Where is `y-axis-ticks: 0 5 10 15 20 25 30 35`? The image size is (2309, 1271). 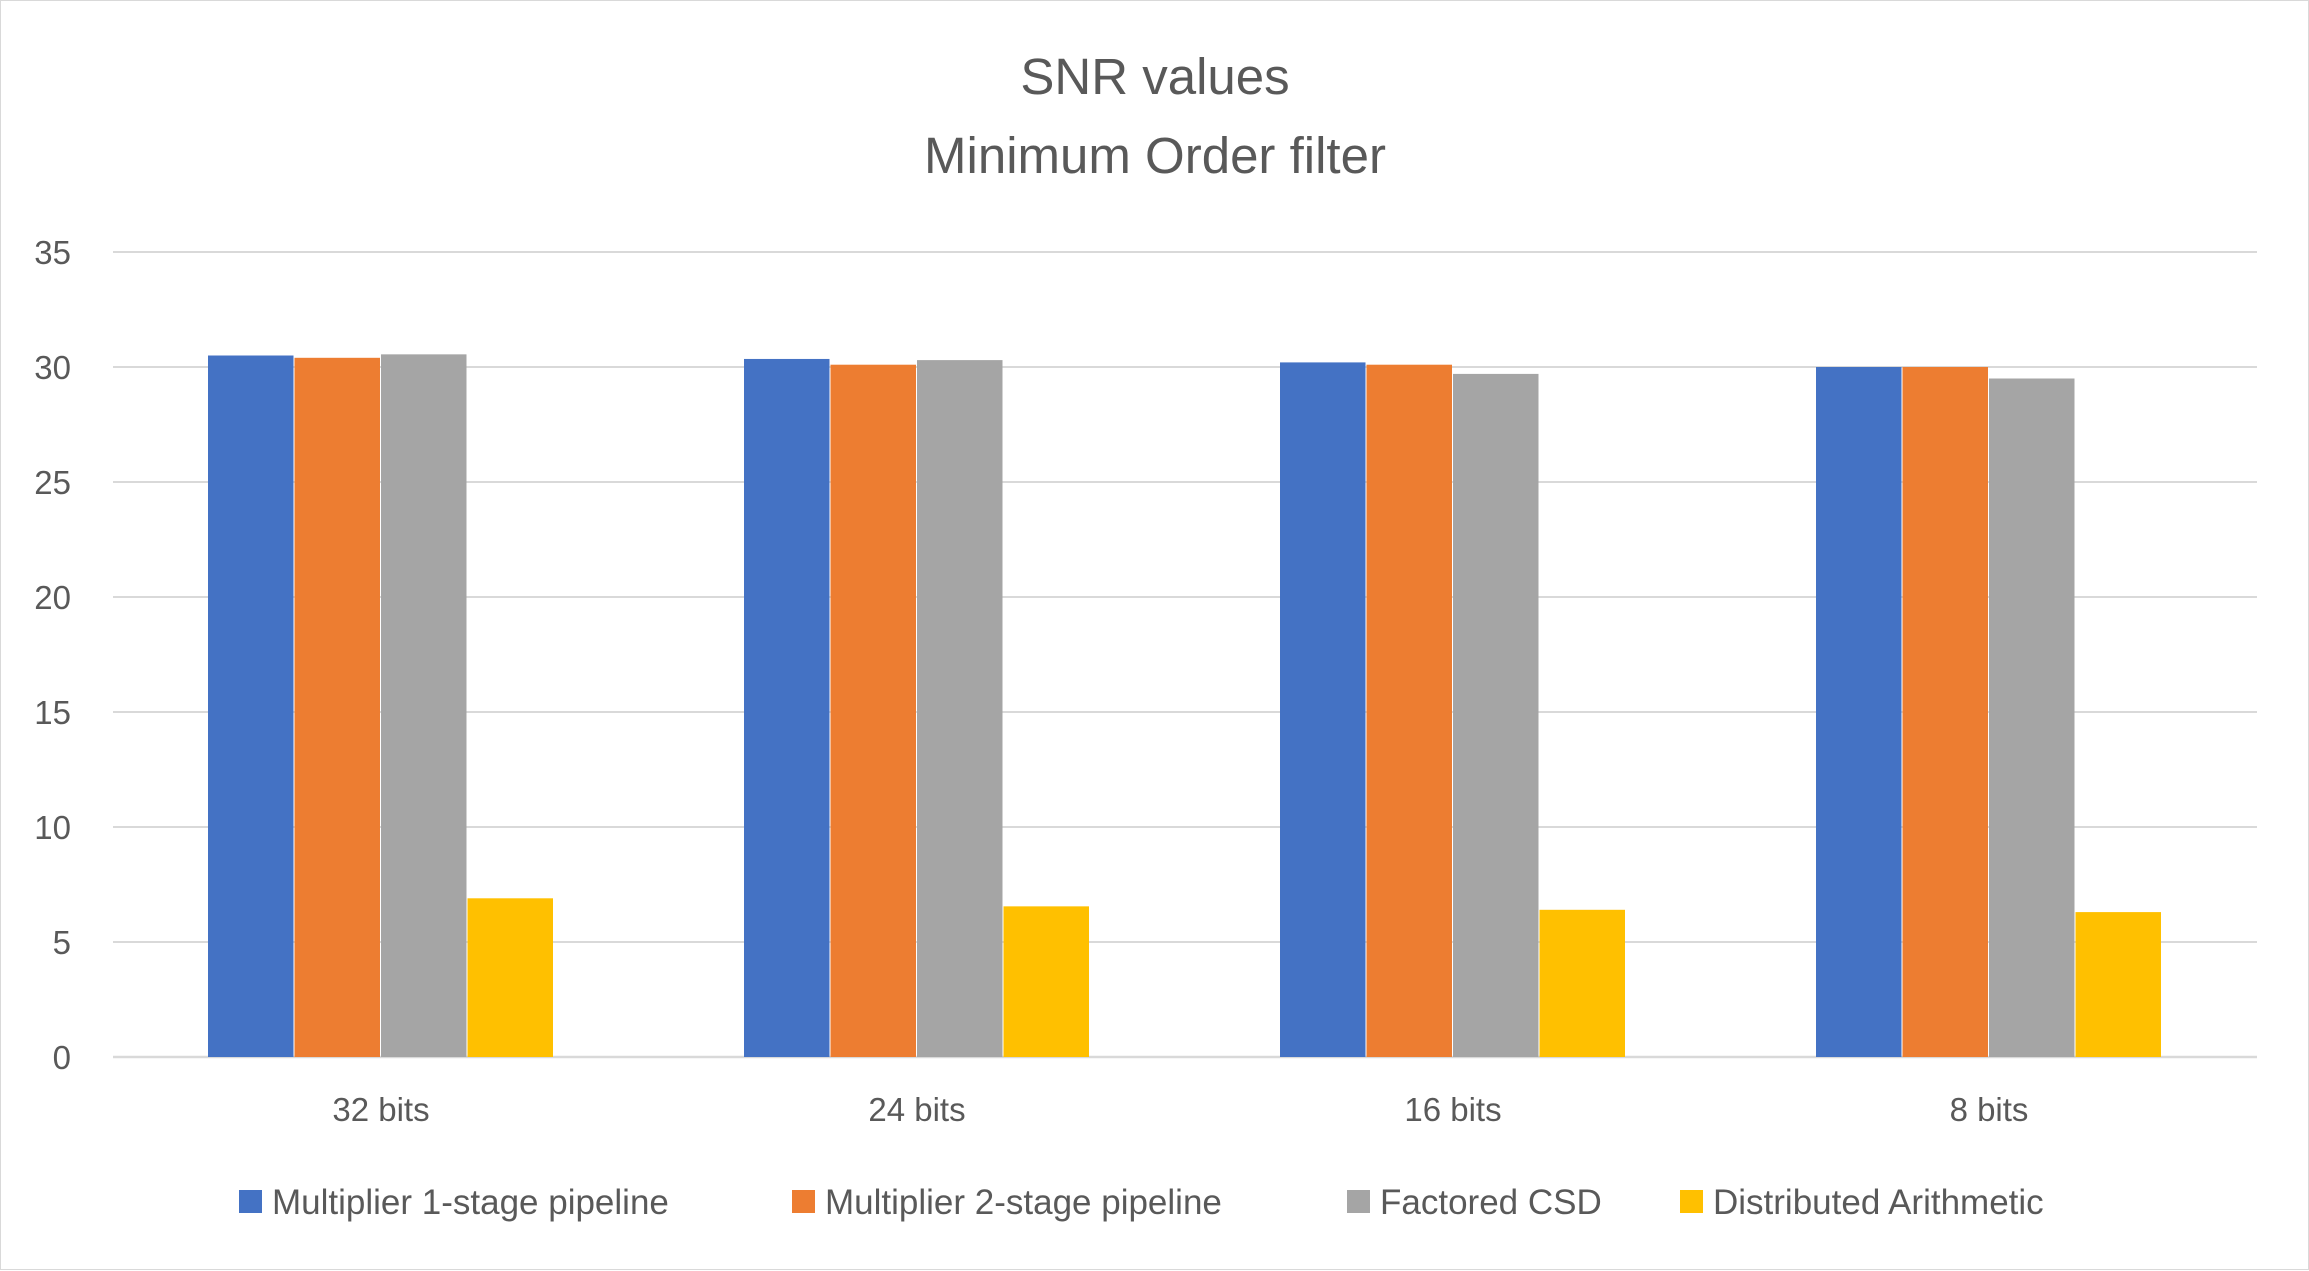 y-axis-ticks: 0 5 10 15 20 25 30 35 is located at coordinates (52, 655).